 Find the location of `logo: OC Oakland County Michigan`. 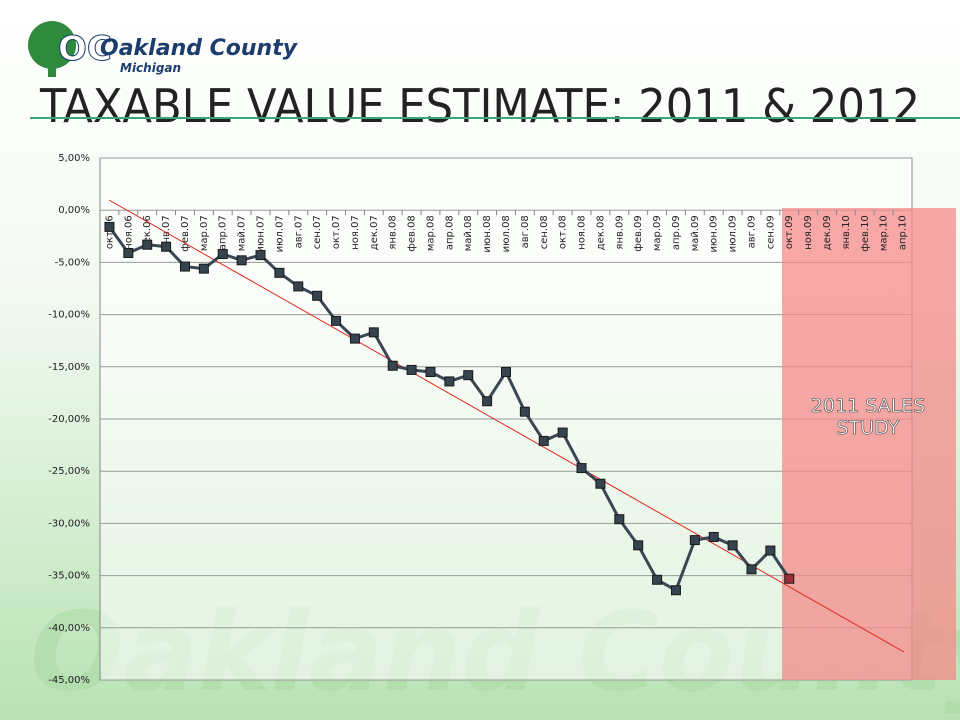

logo: OC Oakland County Michigan is located at coordinates (163, 49).